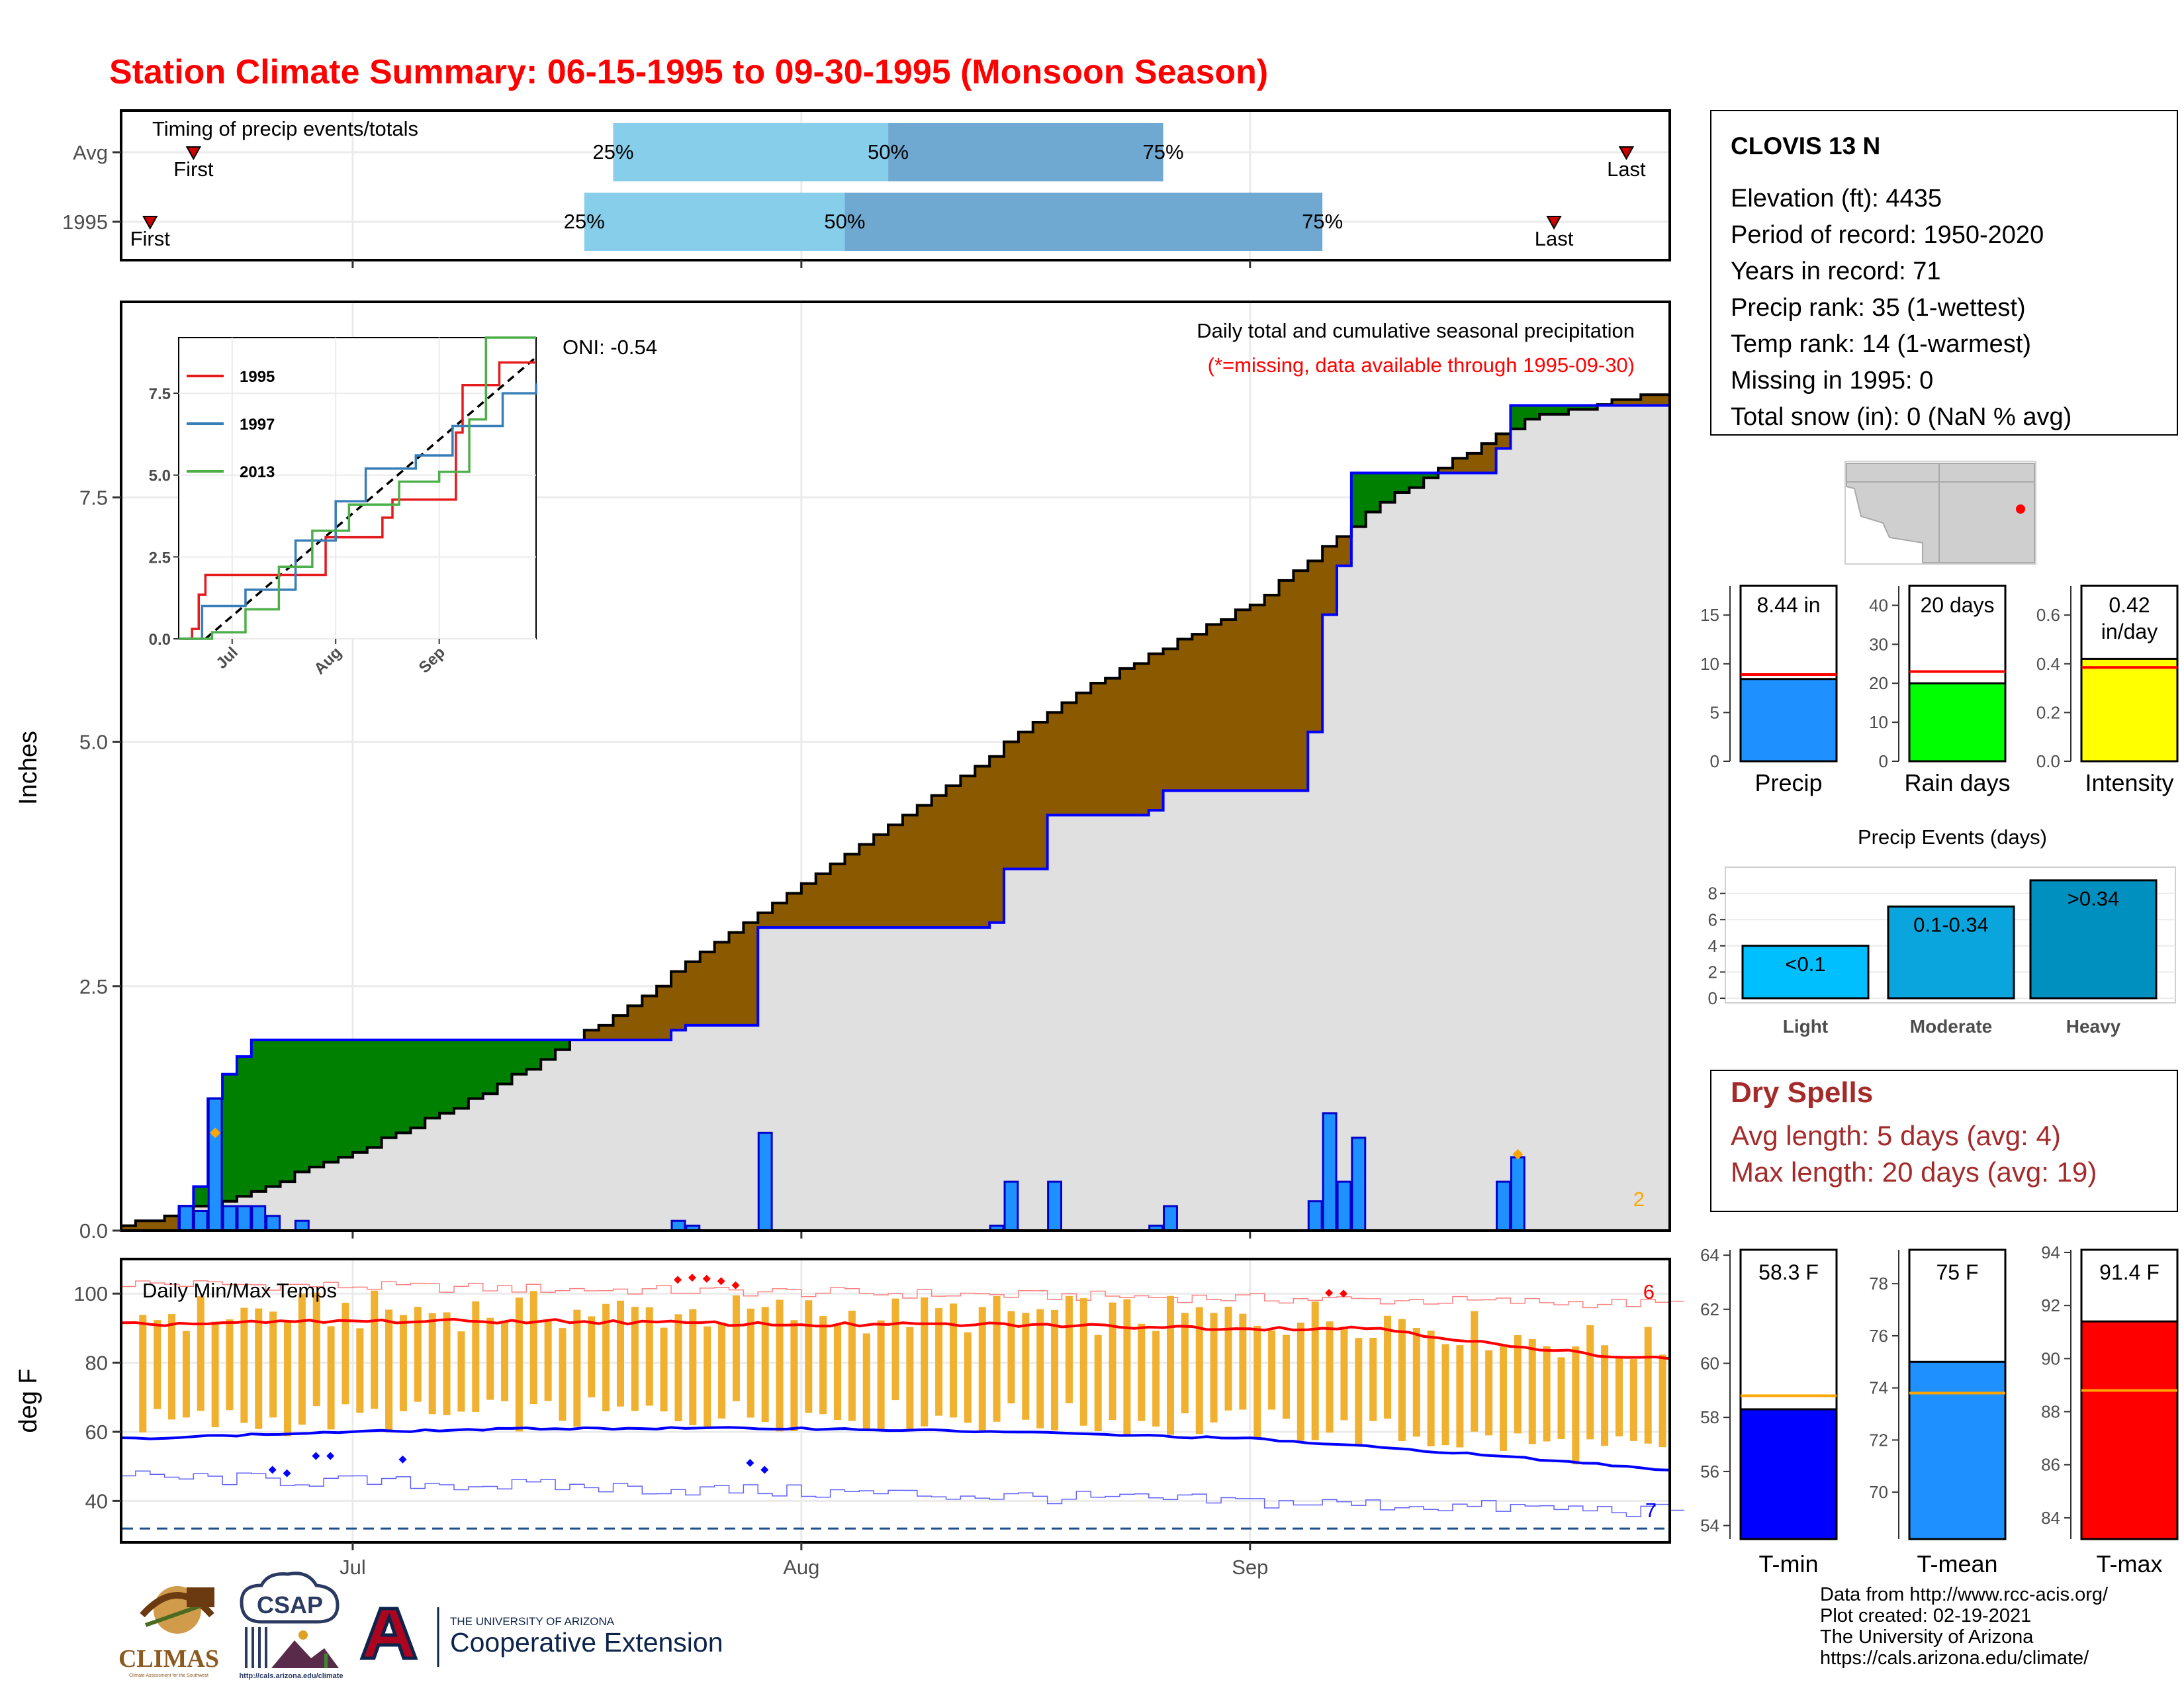 This screenshot has width=2184, height=1688. Describe the element at coordinates (1518, 1154) in the screenshot. I see `precip-marker` at that location.